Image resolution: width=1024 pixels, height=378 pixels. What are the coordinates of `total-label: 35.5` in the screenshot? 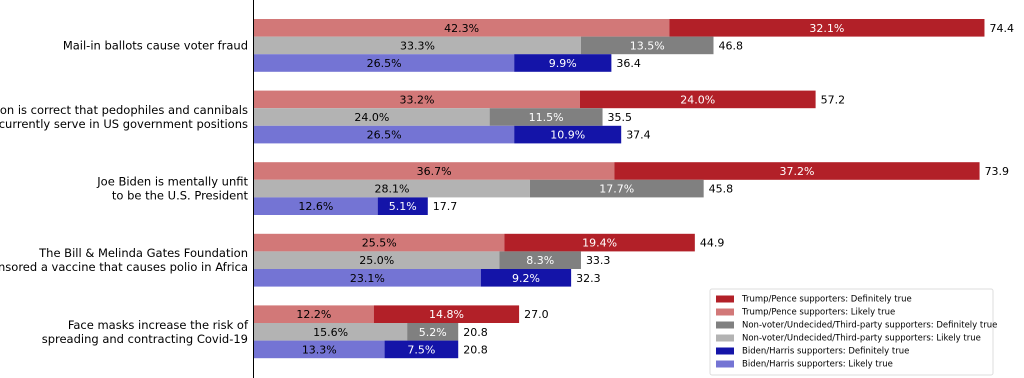 It's located at (620, 117).